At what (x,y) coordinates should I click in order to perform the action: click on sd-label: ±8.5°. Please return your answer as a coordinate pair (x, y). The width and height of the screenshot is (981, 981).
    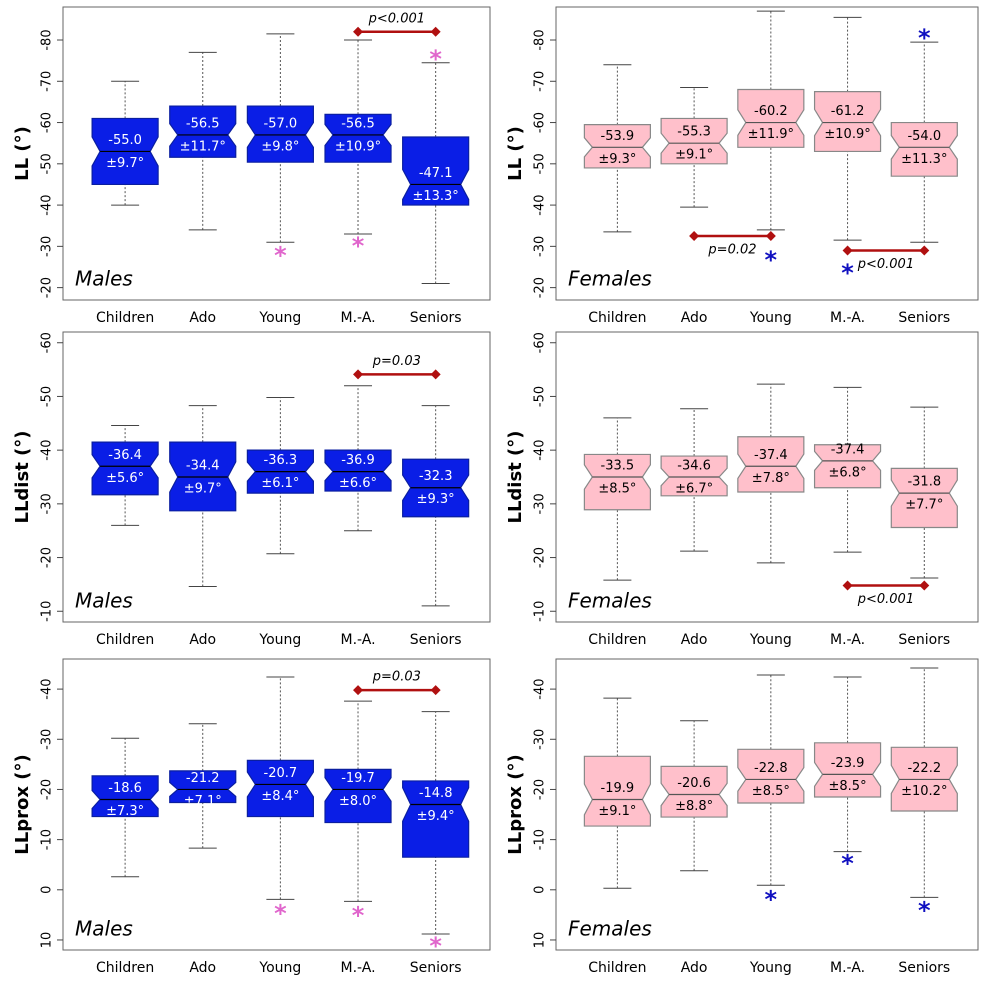
    Looking at the image, I should click on (771, 791).